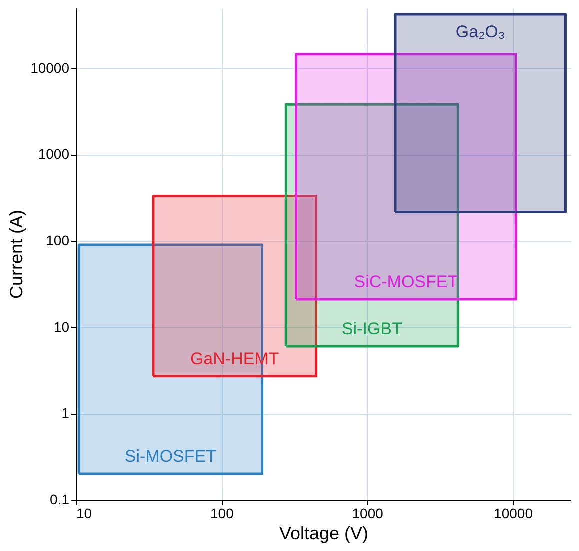  What do you see at coordinates (481, 32) in the screenshot?
I see `series-label: Ga₂O₃` at bounding box center [481, 32].